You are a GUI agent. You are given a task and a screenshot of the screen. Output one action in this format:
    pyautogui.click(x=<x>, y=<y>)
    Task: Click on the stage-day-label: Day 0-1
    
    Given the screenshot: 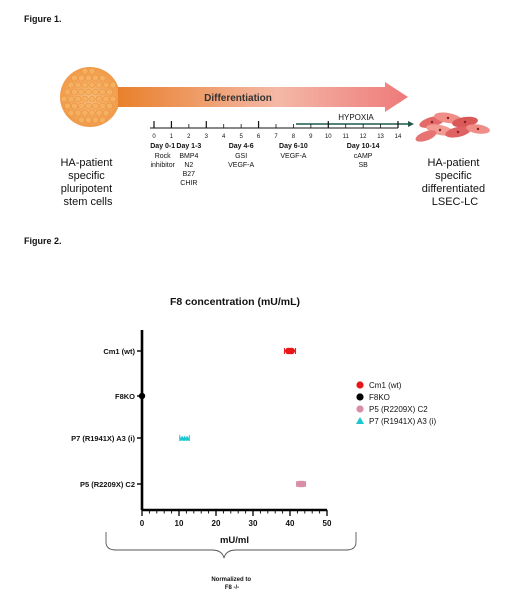 What is the action you would take?
    pyautogui.click(x=162, y=146)
    